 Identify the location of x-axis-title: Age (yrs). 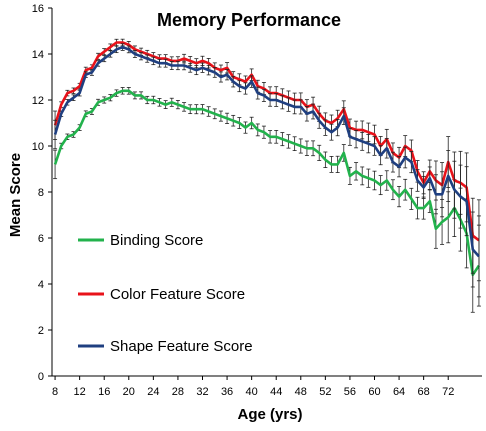
(269, 414).